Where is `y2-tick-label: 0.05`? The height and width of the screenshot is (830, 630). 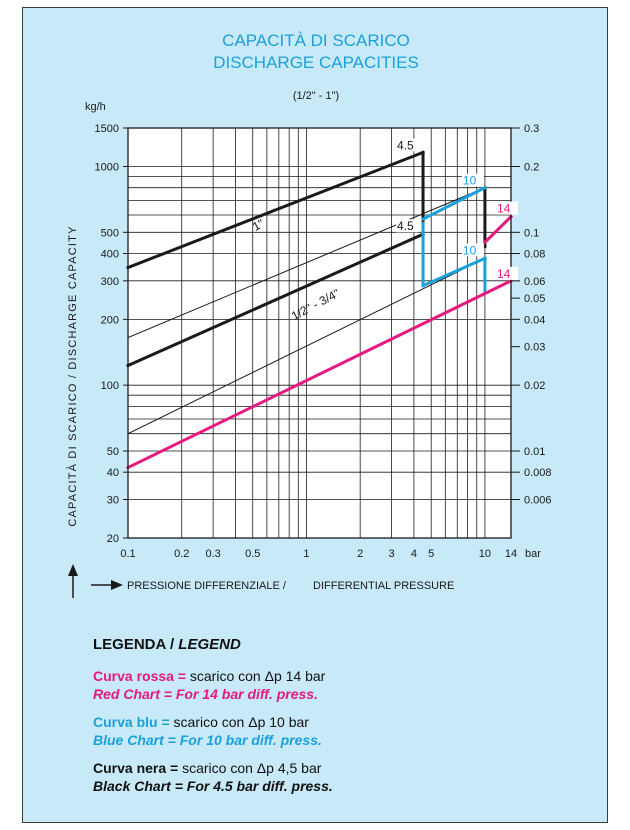 y2-tick-label: 0.05 is located at coordinates (534, 299).